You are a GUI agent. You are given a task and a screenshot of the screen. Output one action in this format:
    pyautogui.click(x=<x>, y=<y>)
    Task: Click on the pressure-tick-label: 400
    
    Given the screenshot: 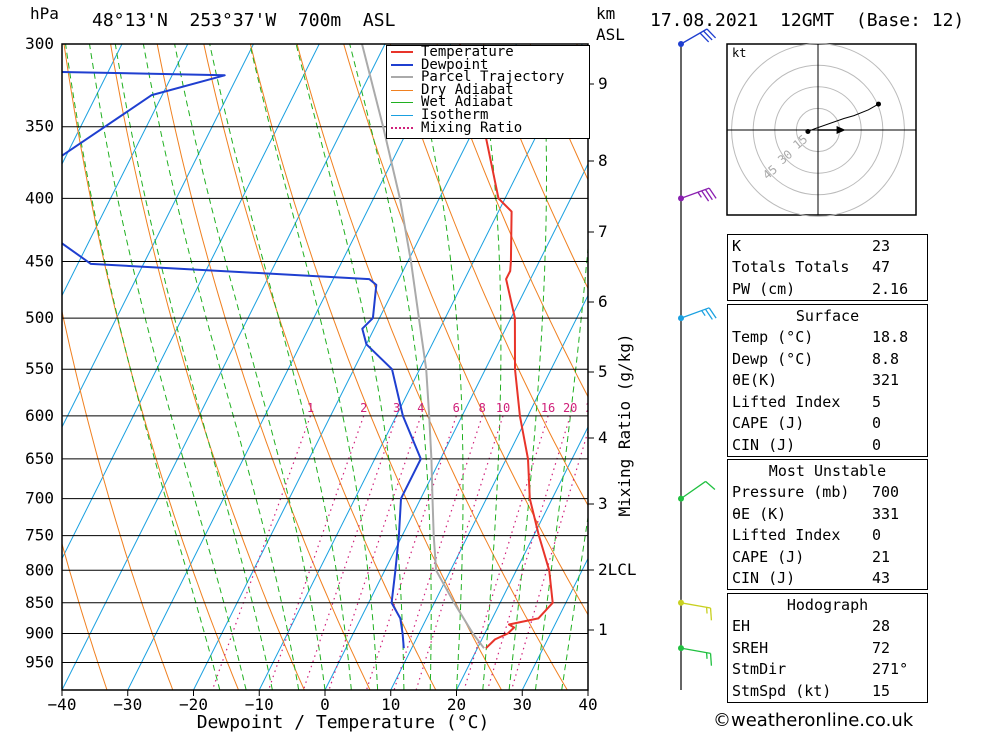 What is the action you would take?
    pyautogui.click(x=39, y=197)
    